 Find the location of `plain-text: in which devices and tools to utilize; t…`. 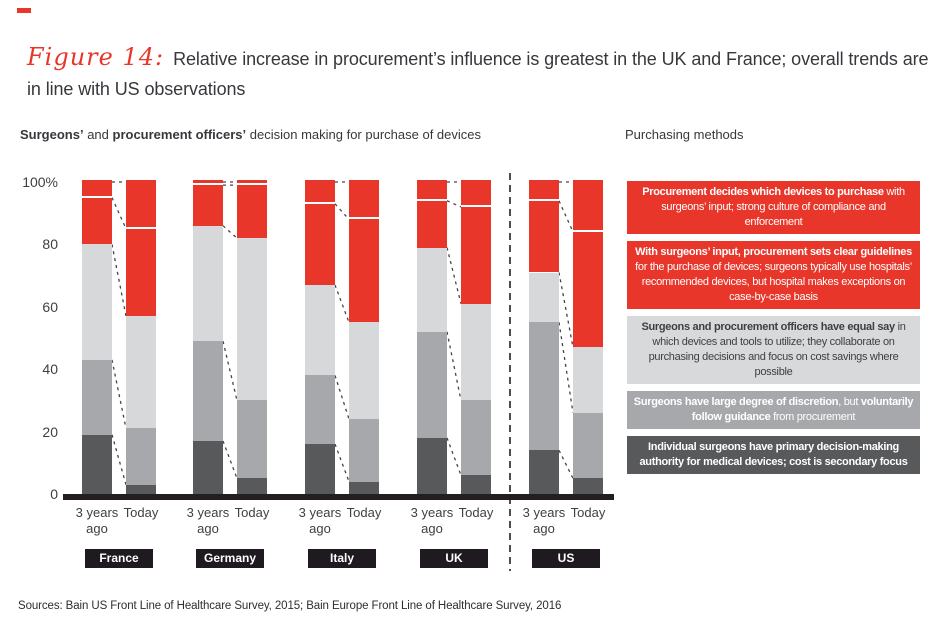

plain-text: in which devices and tools to utilize; t… is located at coordinates (777, 349).